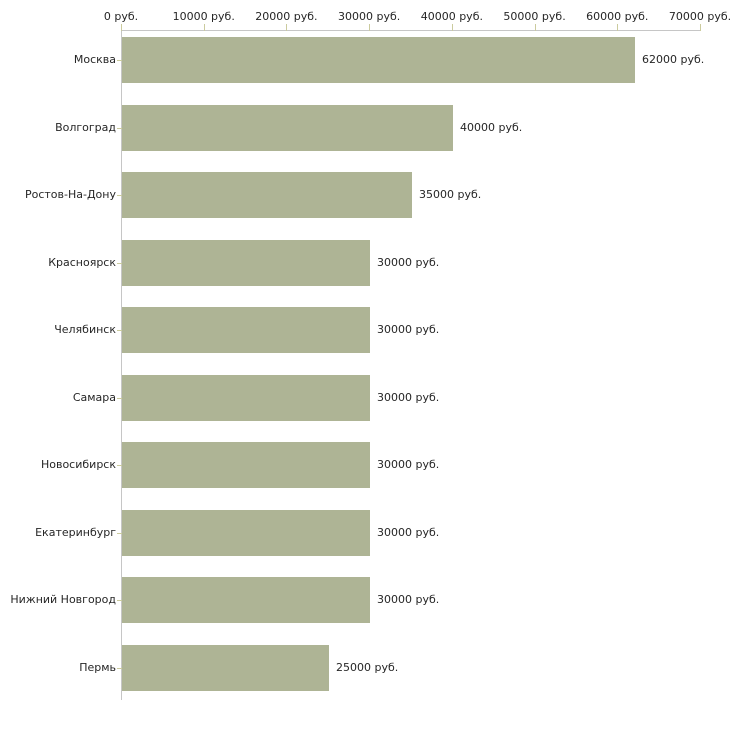 This screenshot has width=730, height=730. What do you see at coordinates (673, 59) in the screenshot?
I see `value-label: 62000 руб.` at bounding box center [673, 59].